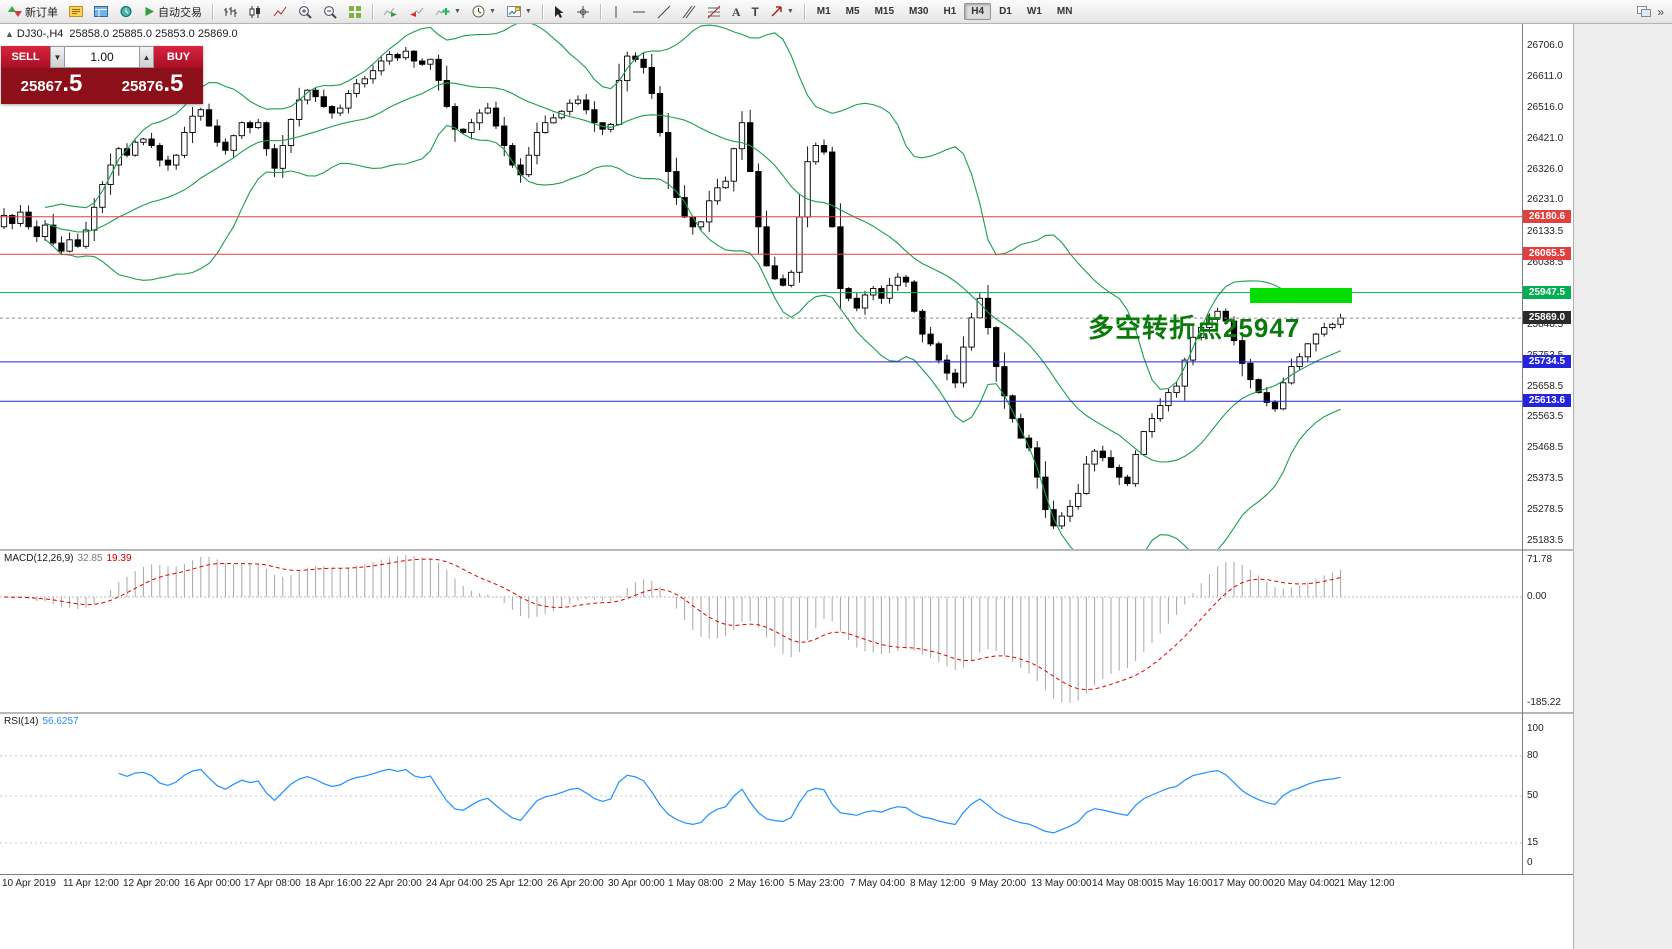  I want to click on timeframe-mn-button: MN, so click(1064, 11).